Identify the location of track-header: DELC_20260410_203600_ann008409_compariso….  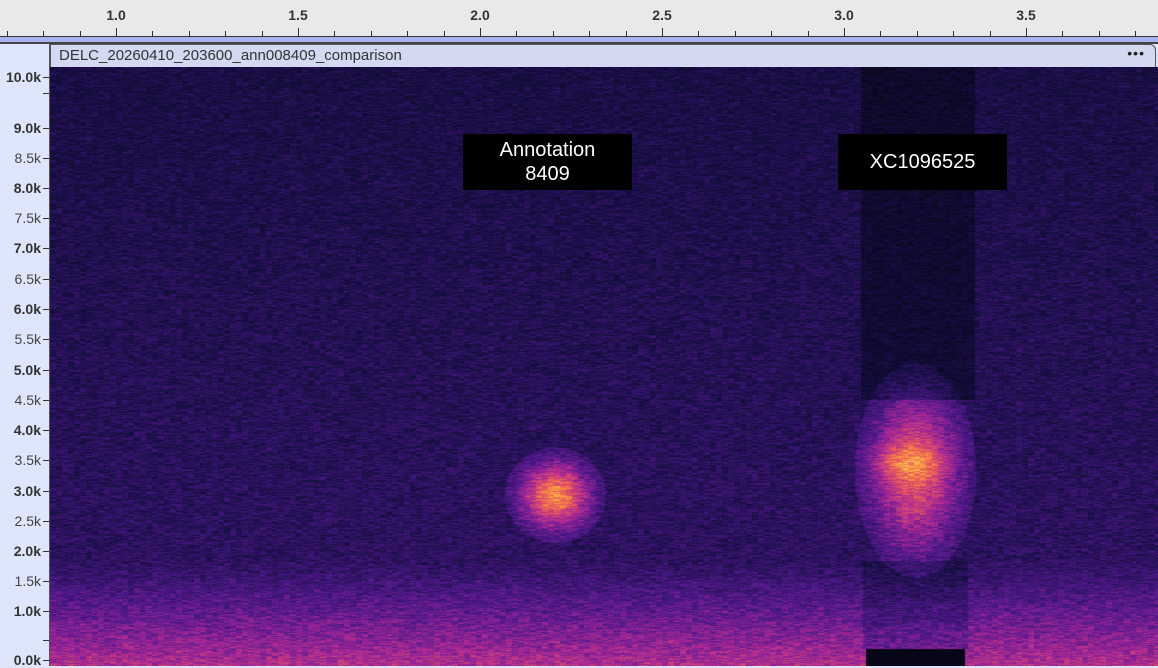
(603, 56).